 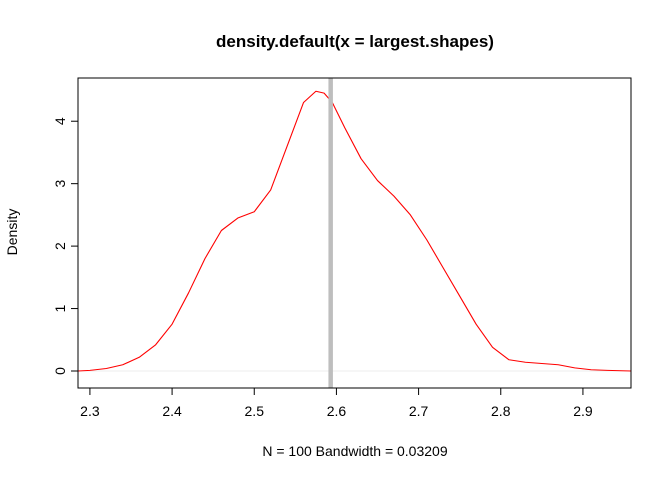 What do you see at coordinates (255, 411) in the screenshot?
I see `x-tick-label-2.5: 2.5` at bounding box center [255, 411].